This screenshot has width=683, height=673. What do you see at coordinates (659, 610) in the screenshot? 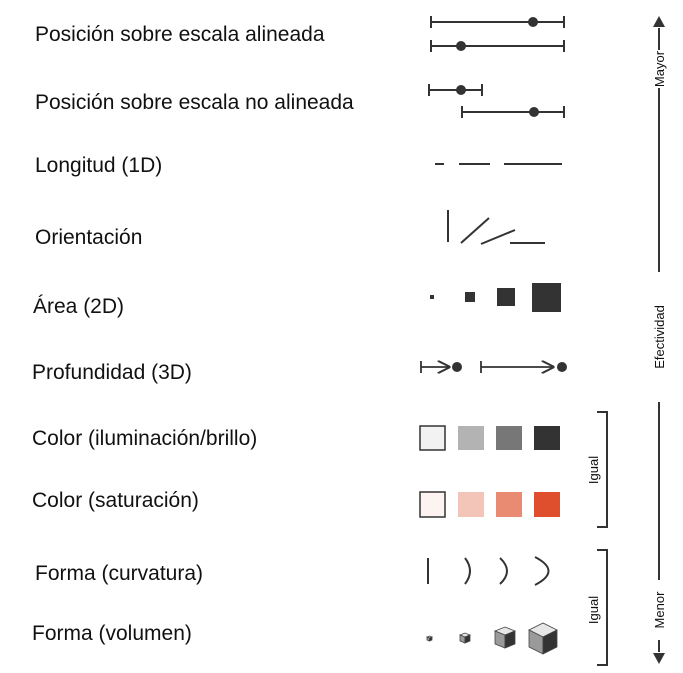
I see `axis-label-bottom: Menor` at bounding box center [659, 610].